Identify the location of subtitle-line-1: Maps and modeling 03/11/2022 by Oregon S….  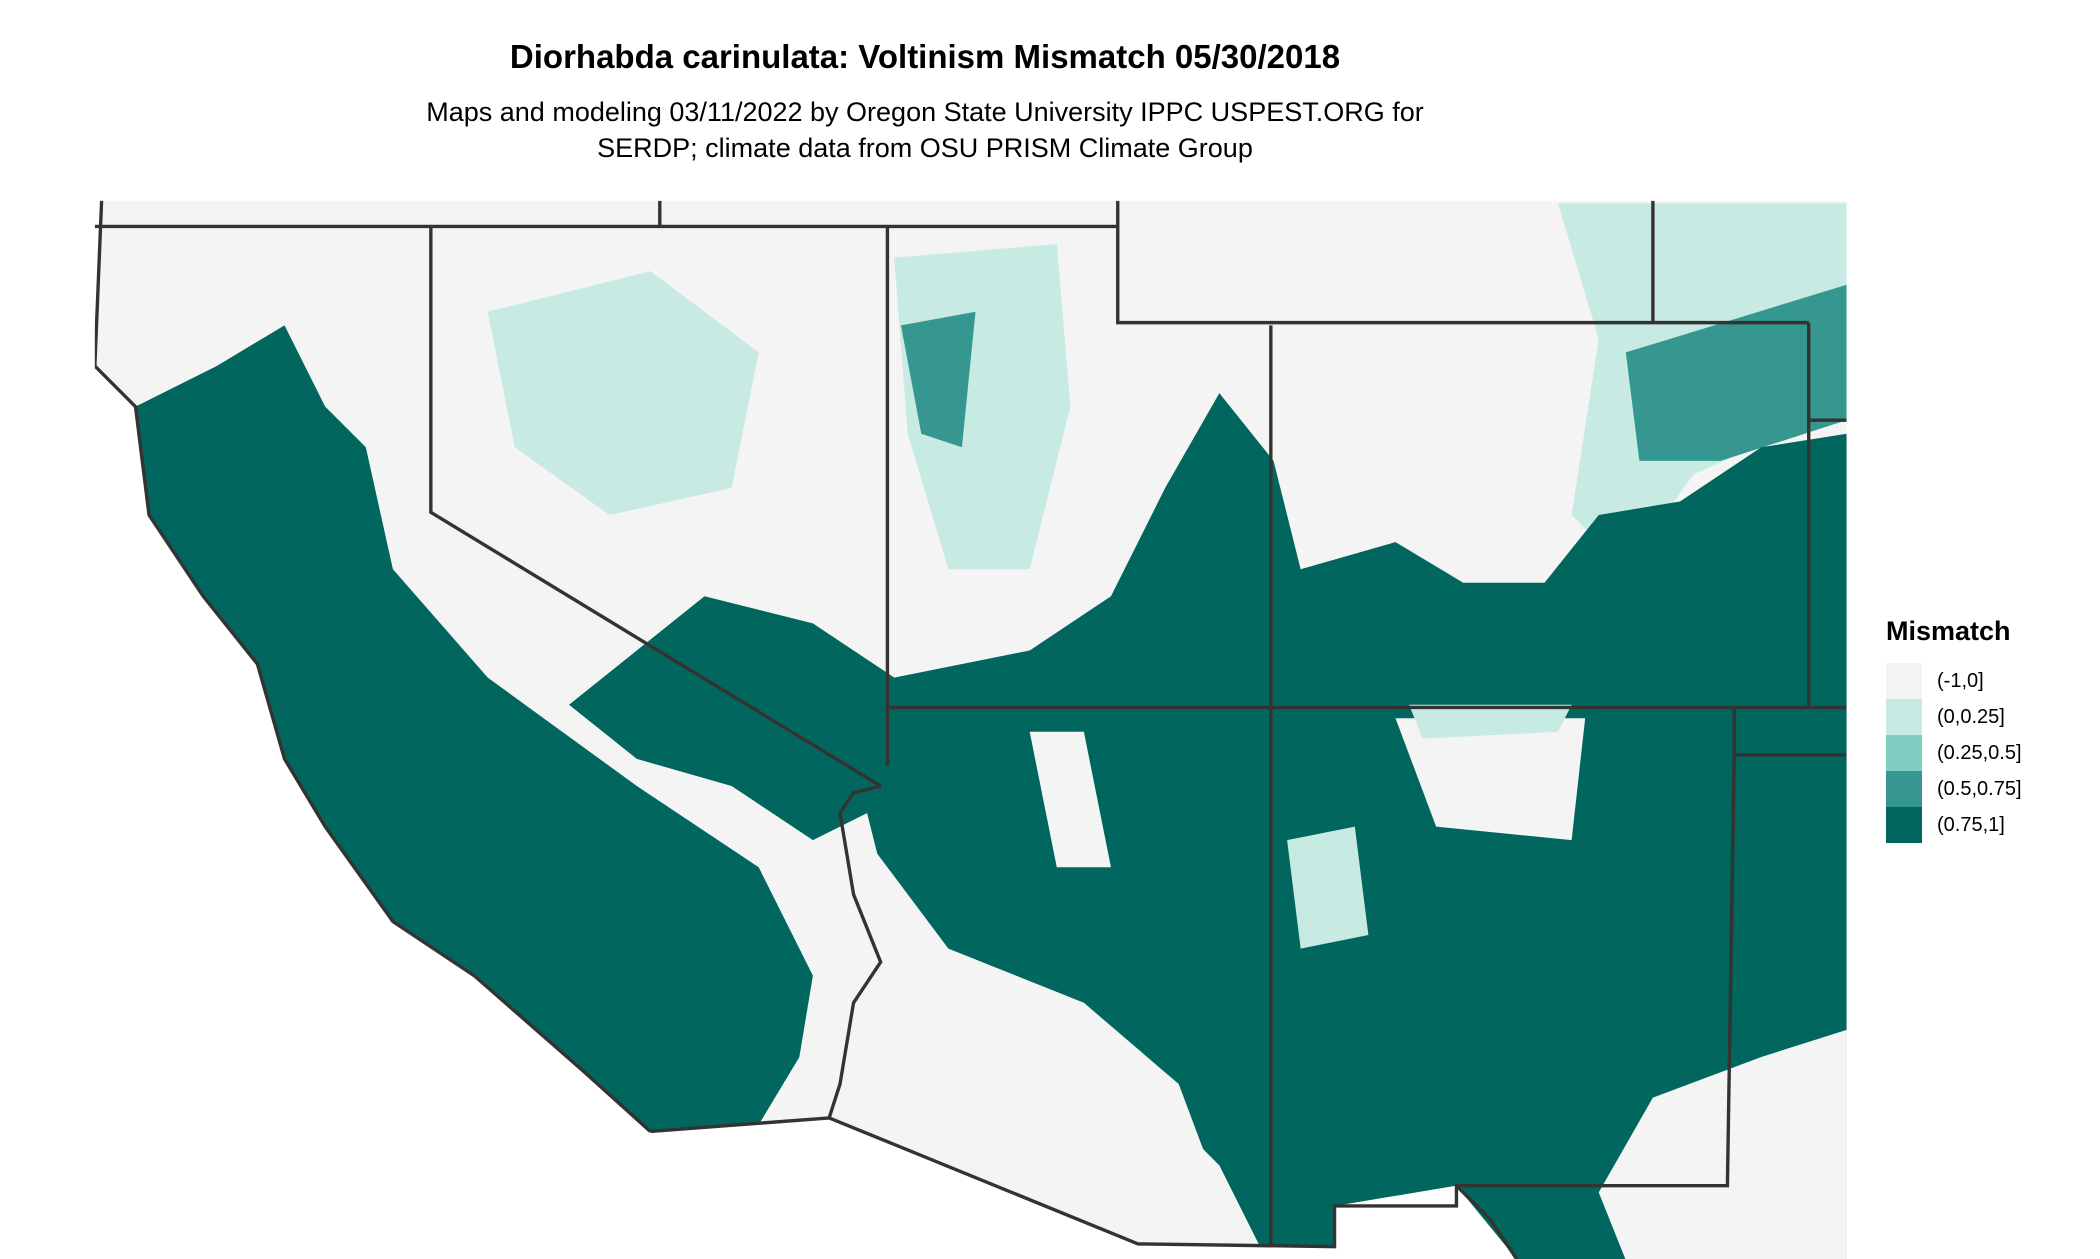
(925, 112).